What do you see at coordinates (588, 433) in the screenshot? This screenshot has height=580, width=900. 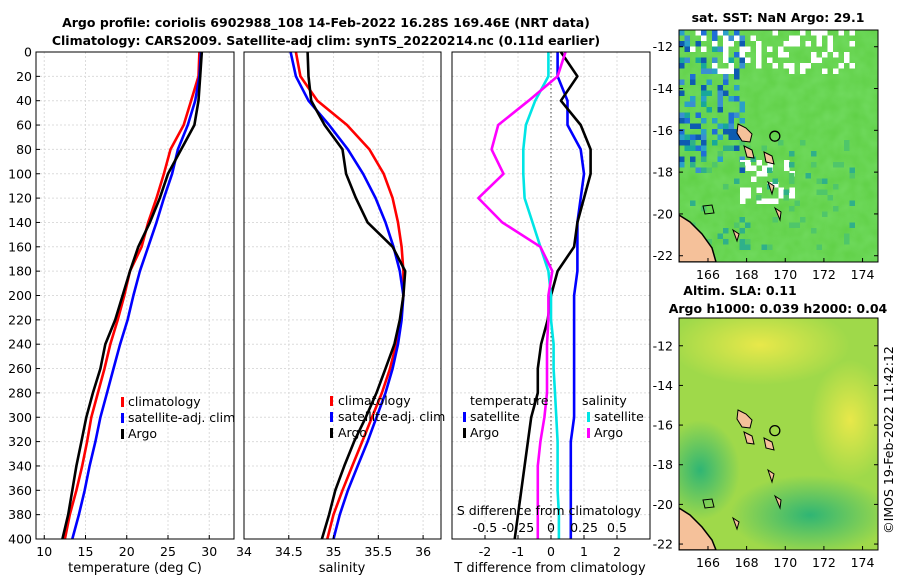 I see `legend-s-argo-swatch` at bounding box center [588, 433].